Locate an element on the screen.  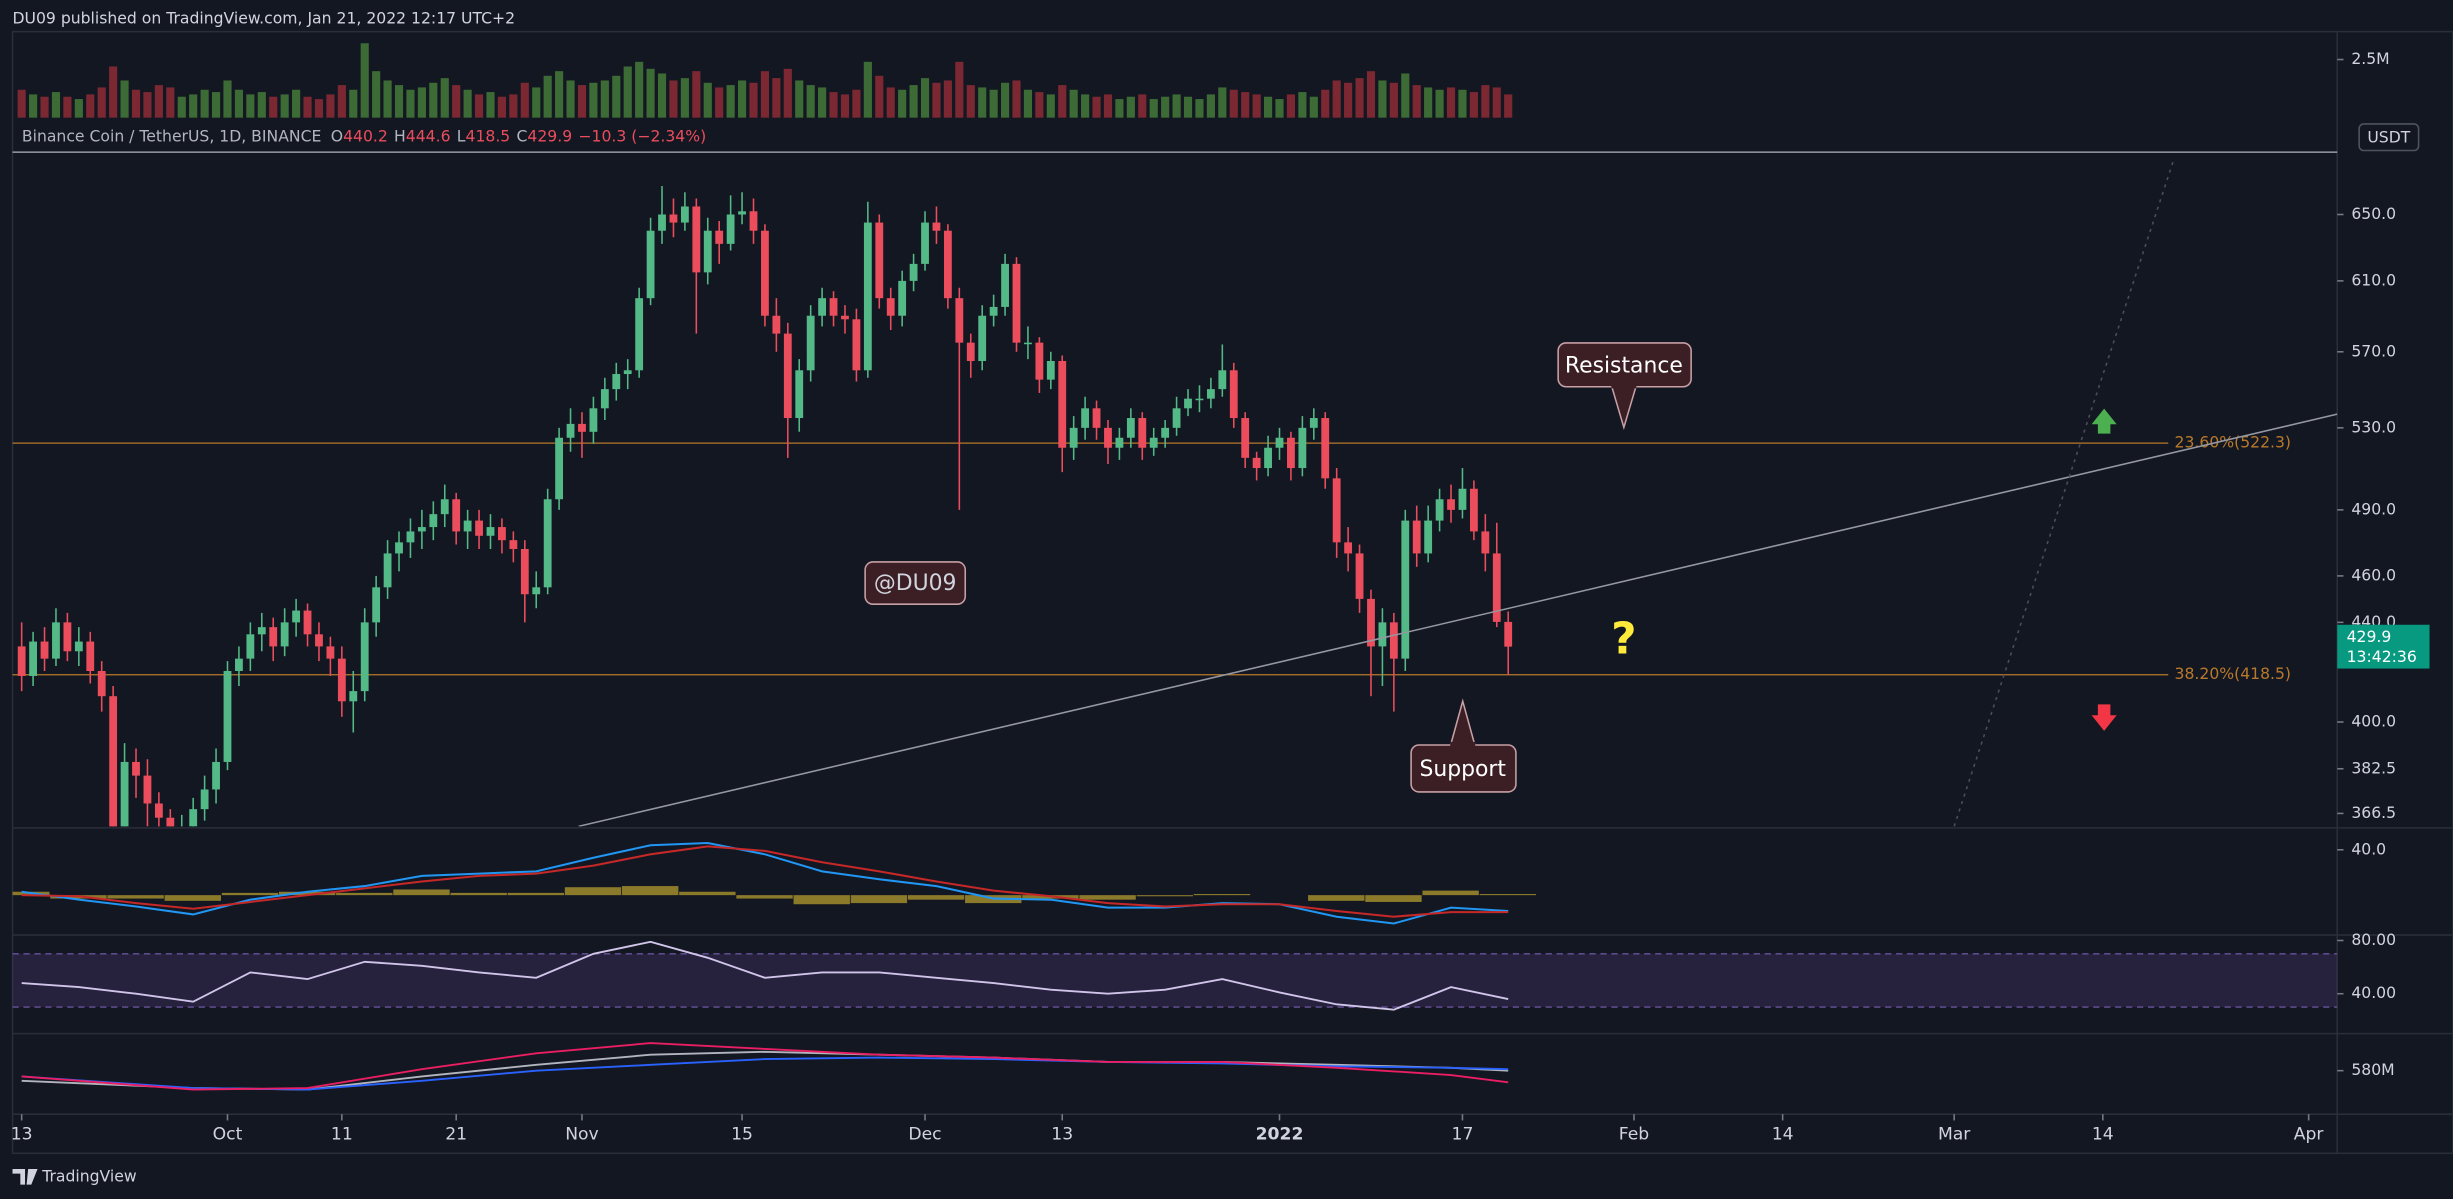
brand: TradingView is located at coordinates (89, 1175).